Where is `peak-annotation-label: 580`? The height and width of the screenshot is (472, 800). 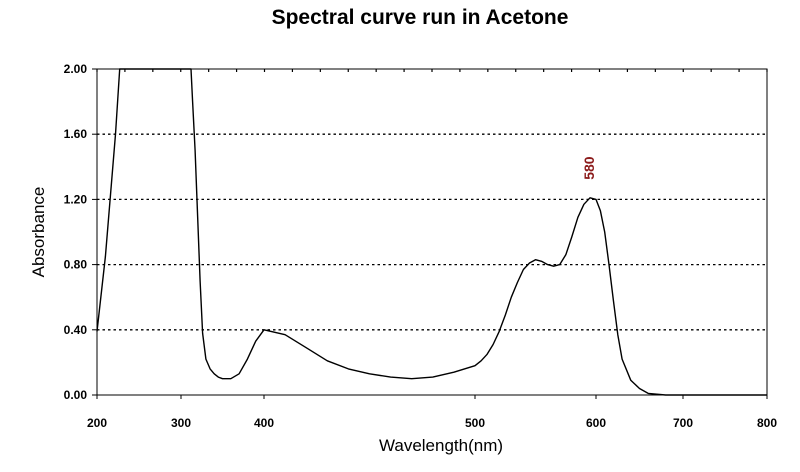 peak-annotation-label: 580 is located at coordinates (589, 168).